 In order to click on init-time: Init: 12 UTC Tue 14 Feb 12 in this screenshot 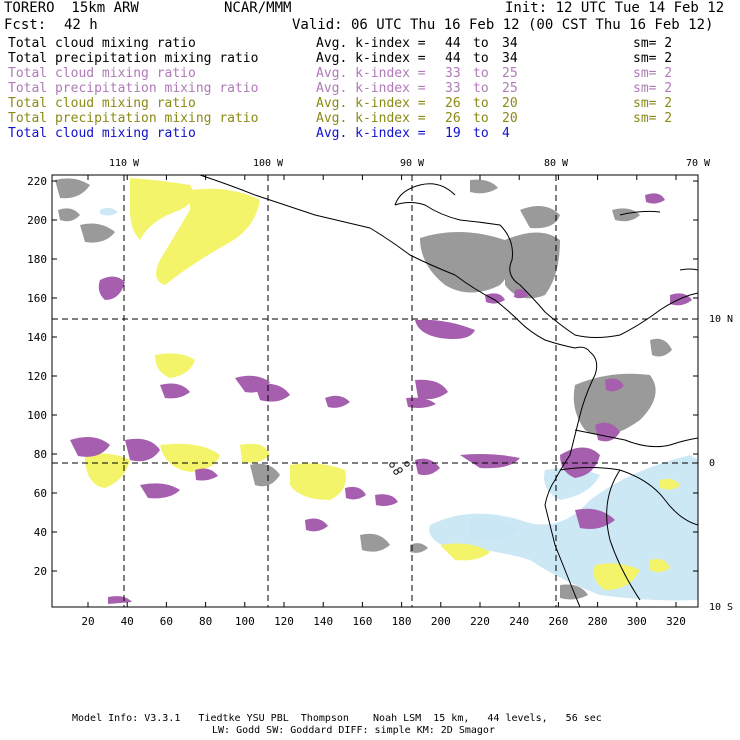, I will do `click(615, 8)`.